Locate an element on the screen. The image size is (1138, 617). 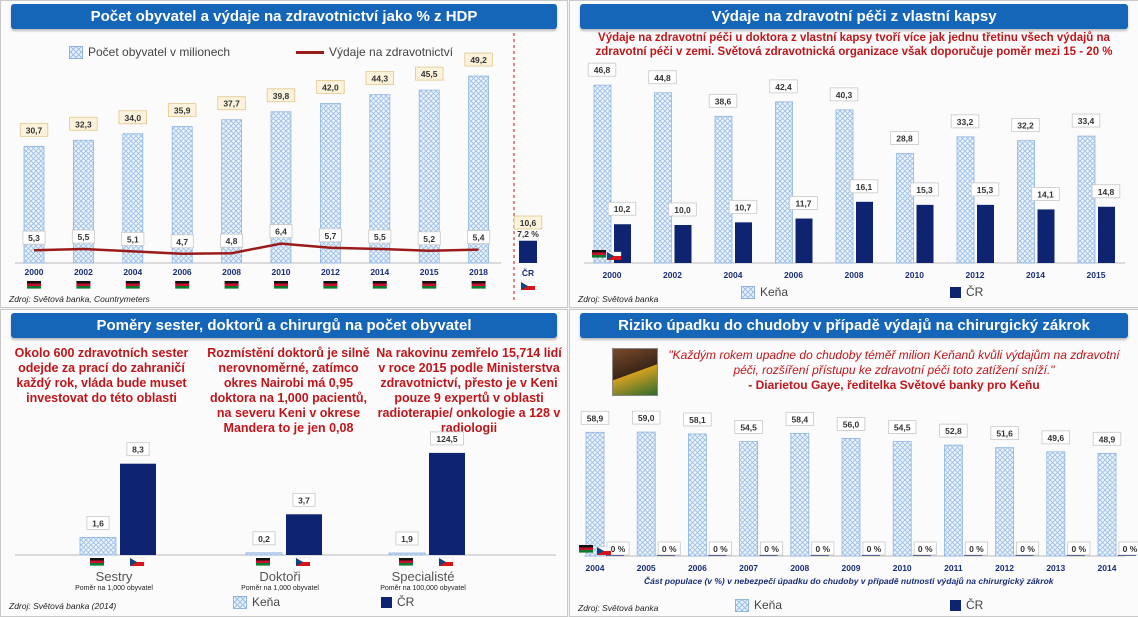
kena-data-label: 42,4 is located at coordinates (783, 87).